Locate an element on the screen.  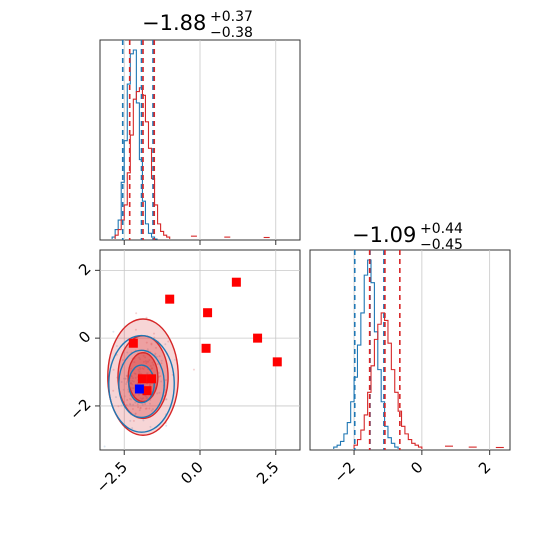
x-tick-label: 0 is located at coordinates (416, 467).